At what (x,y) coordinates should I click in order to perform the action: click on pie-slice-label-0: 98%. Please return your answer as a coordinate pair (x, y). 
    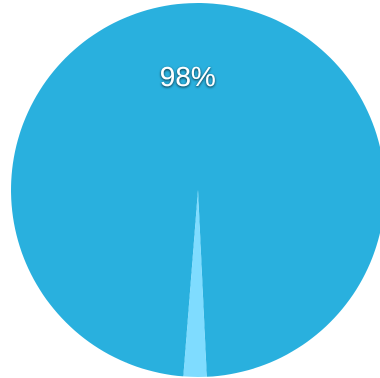
    Looking at the image, I should click on (188, 76).